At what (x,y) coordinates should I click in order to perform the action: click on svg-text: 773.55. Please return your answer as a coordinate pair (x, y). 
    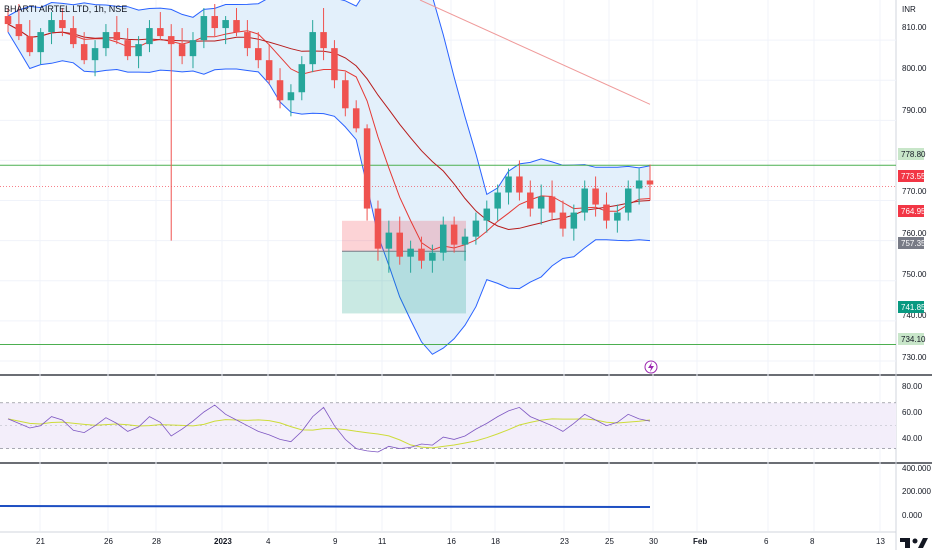
    Looking at the image, I should click on (913, 176).